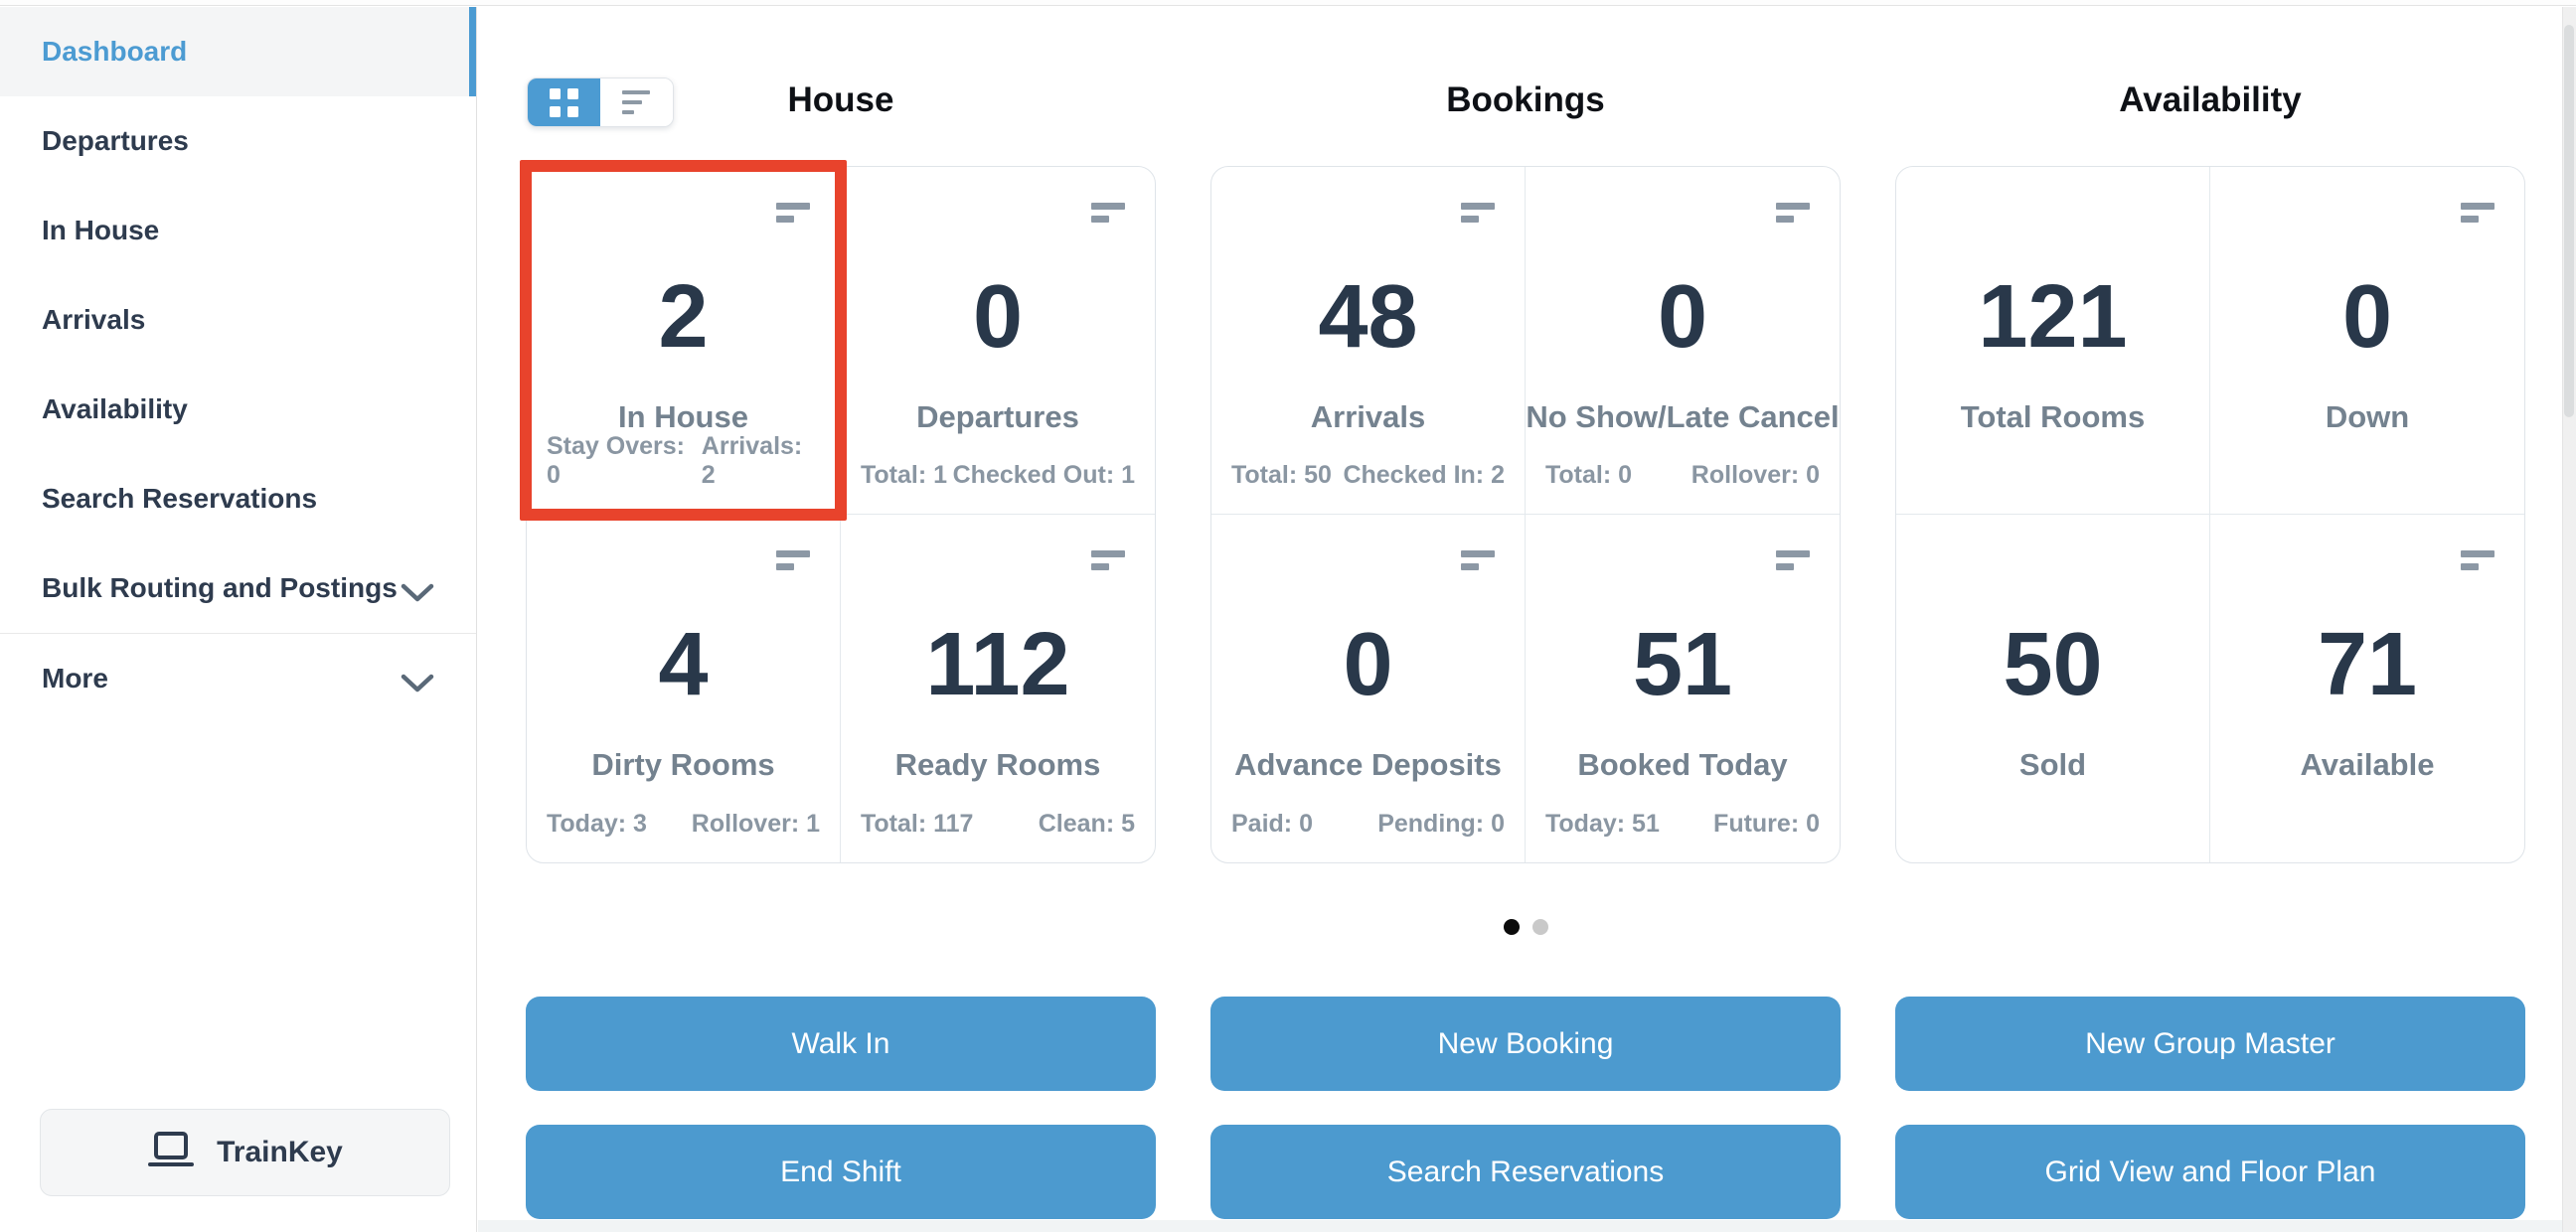 The width and height of the screenshot is (2576, 1232). What do you see at coordinates (1520, 1226) in the screenshot?
I see `horizontal-scrollbar` at bounding box center [1520, 1226].